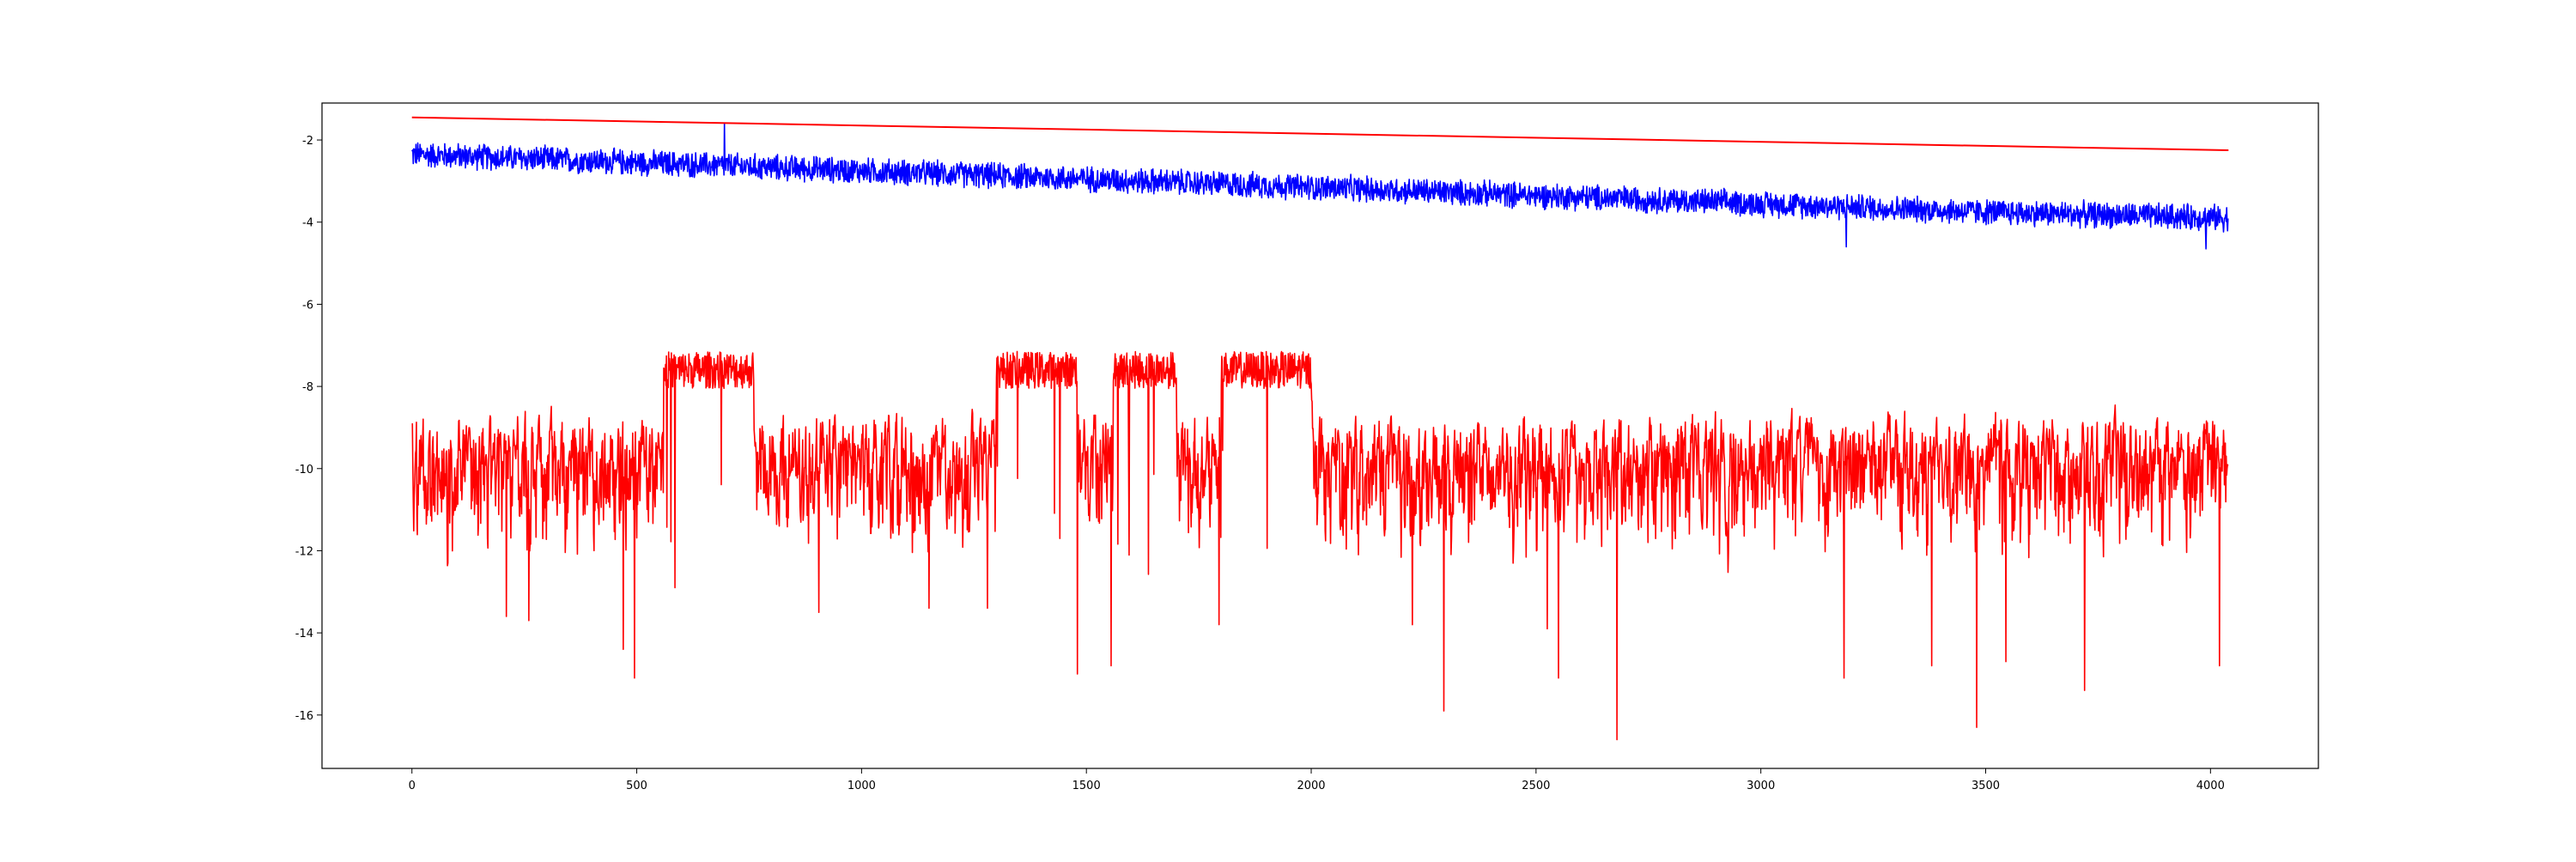  Describe the element at coordinates (308, 429) in the screenshot. I see `y-axis: -2 -4 -6 -8 -10 -12 -14 -16` at that location.